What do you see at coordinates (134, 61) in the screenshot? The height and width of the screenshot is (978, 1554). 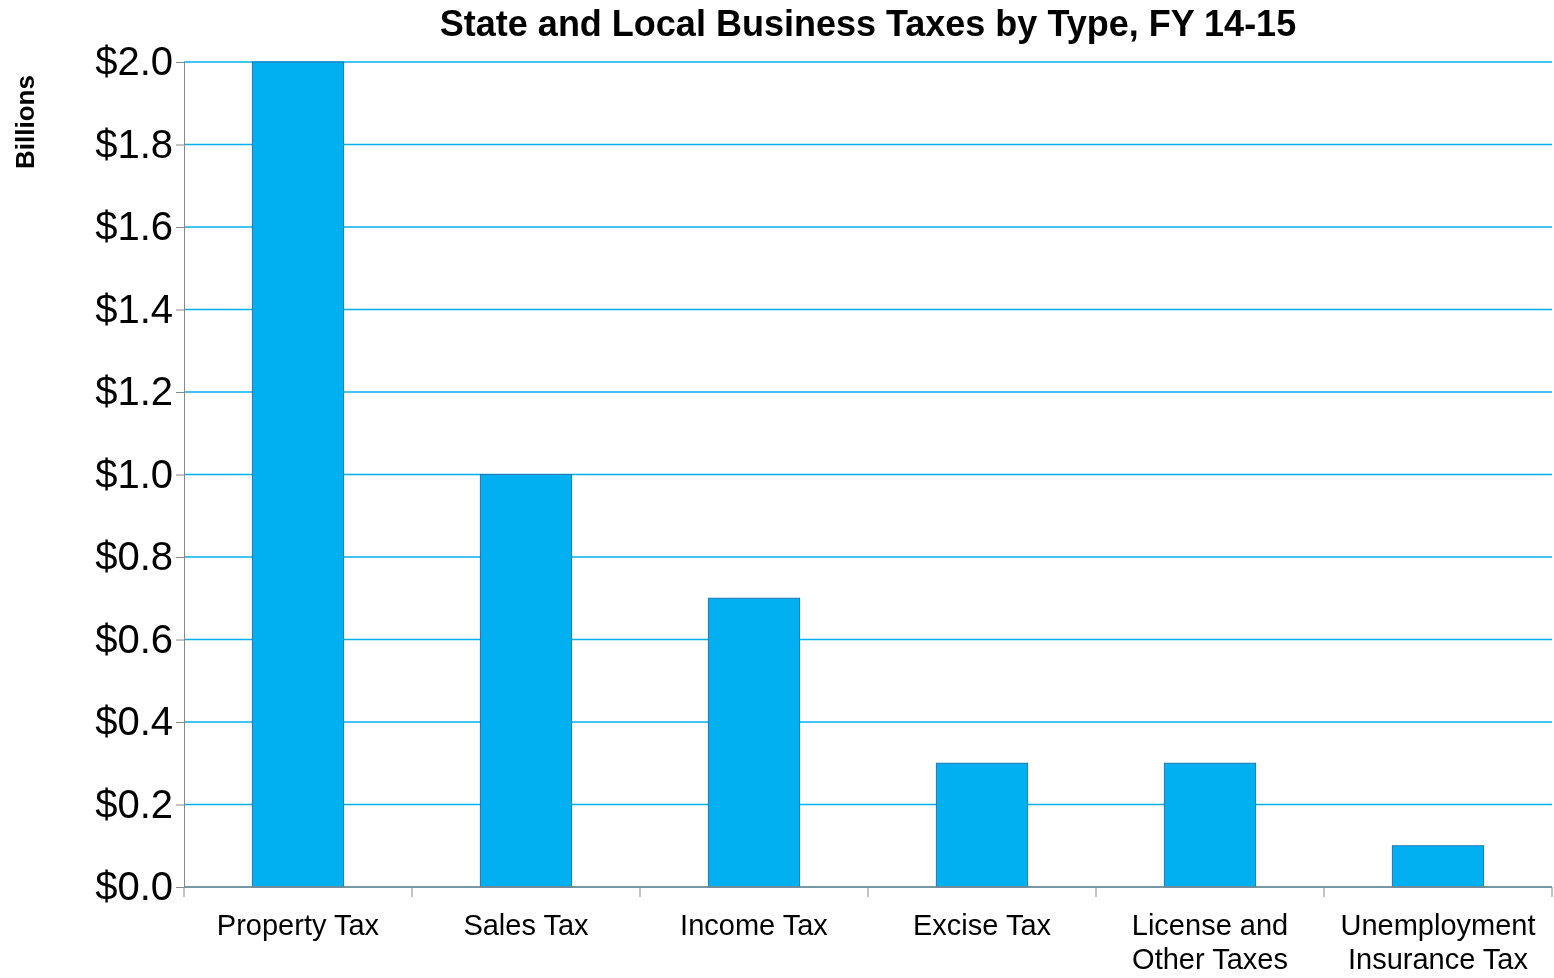 I see `y-tick-label: $2.0` at bounding box center [134, 61].